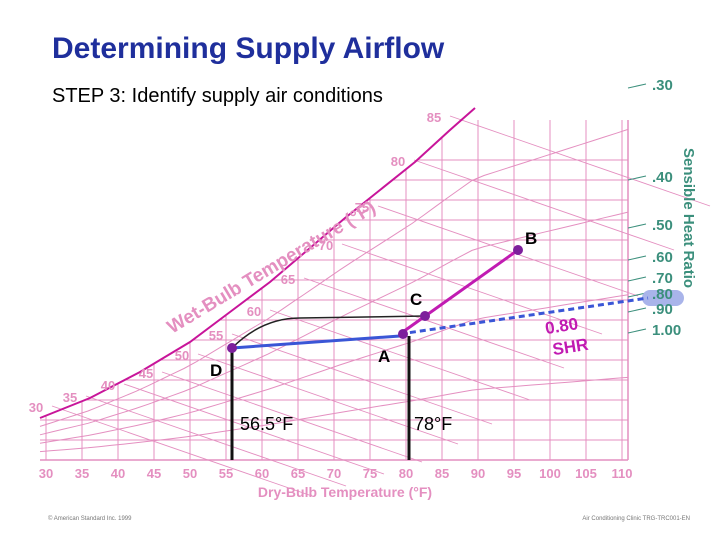 Image resolution: width=720 pixels, height=540 pixels. I want to click on shr-axis-label: Sensible Heat Ratio, so click(688, 218).